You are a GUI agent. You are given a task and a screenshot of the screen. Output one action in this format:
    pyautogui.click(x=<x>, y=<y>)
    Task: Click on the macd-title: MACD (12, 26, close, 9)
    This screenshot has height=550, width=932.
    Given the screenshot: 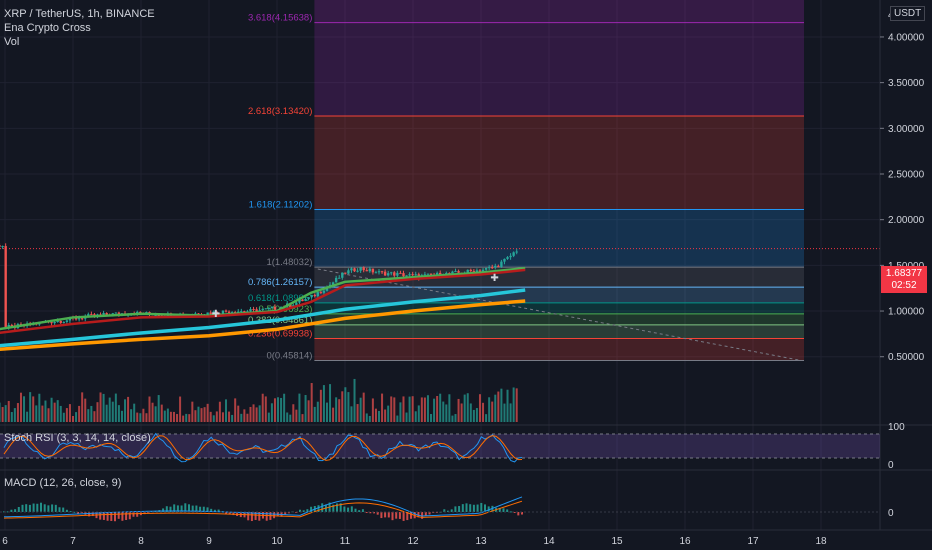 What is the action you would take?
    pyautogui.click(x=62, y=483)
    